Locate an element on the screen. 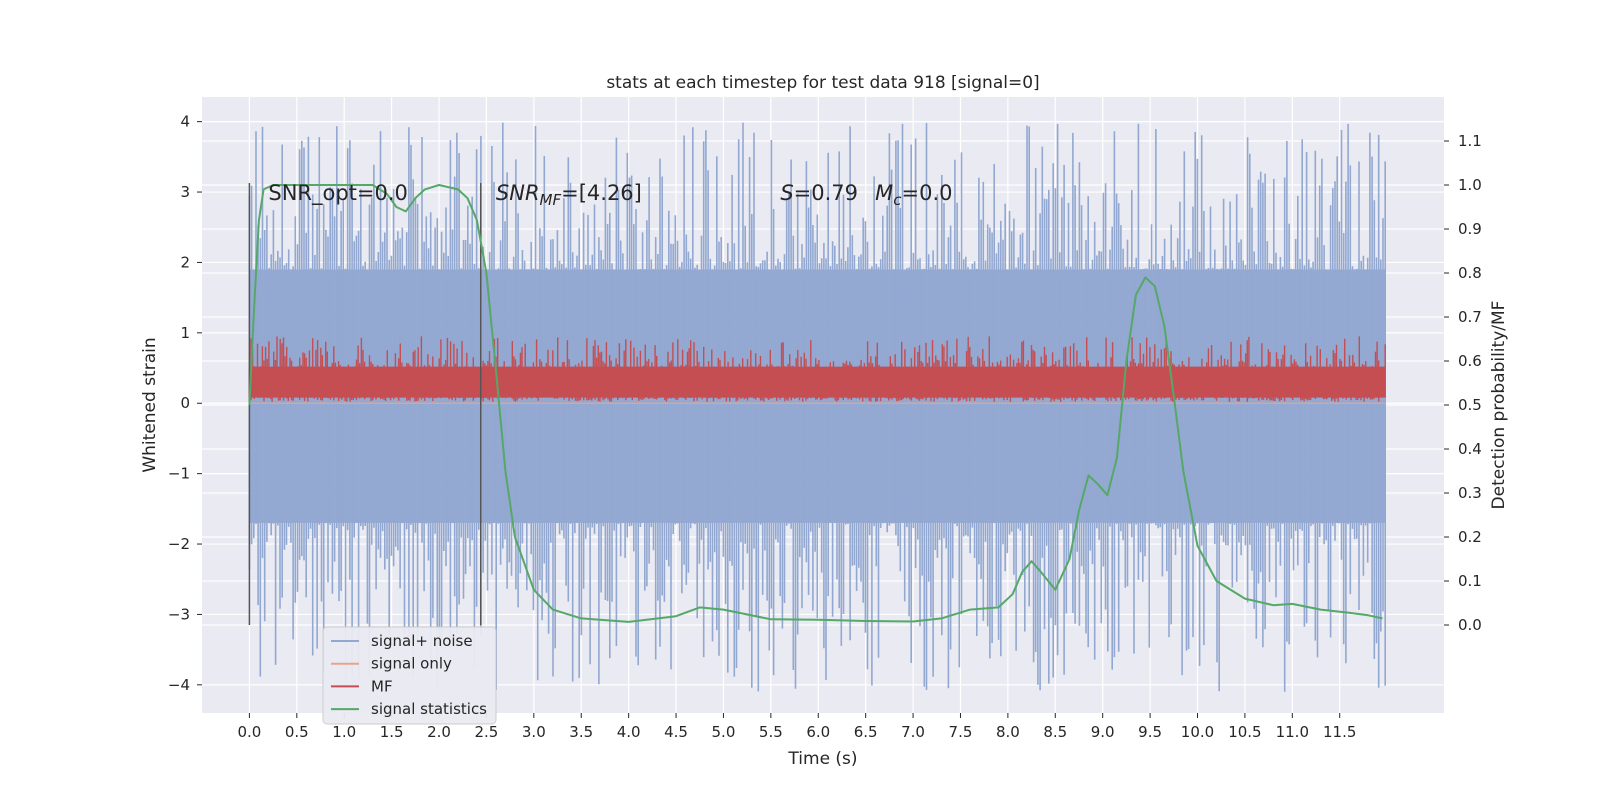 The height and width of the screenshot is (804, 1600). y-right-tick-label: 0.1 is located at coordinates (1470, 581).